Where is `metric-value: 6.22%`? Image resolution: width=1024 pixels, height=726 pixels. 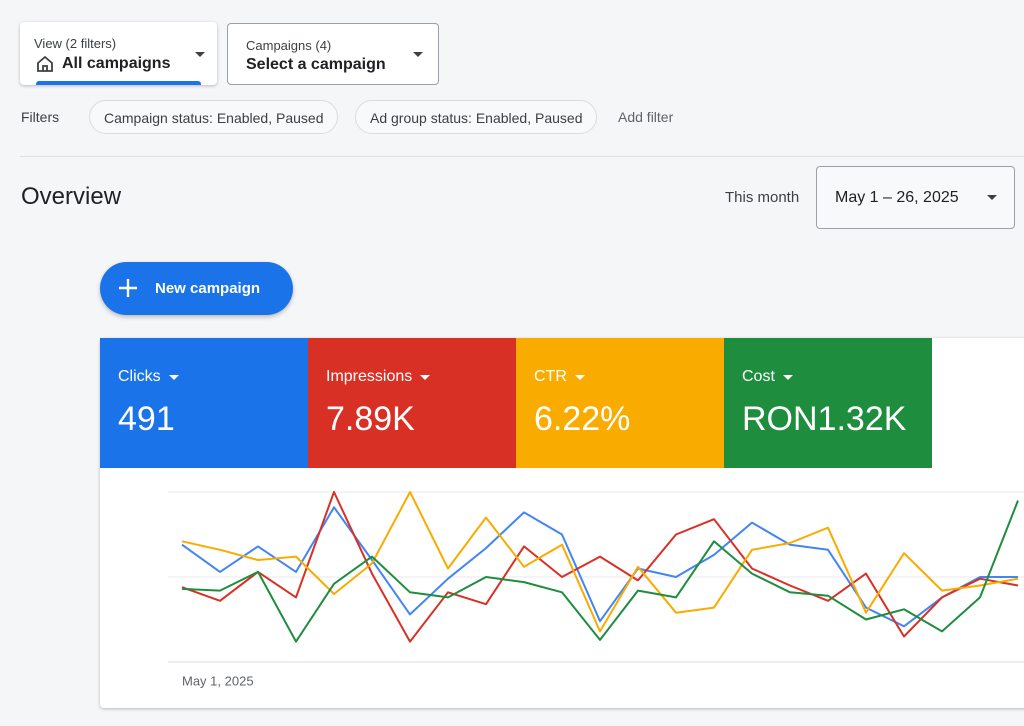
metric-value: 6.22% is located at coordinates (582, 419).